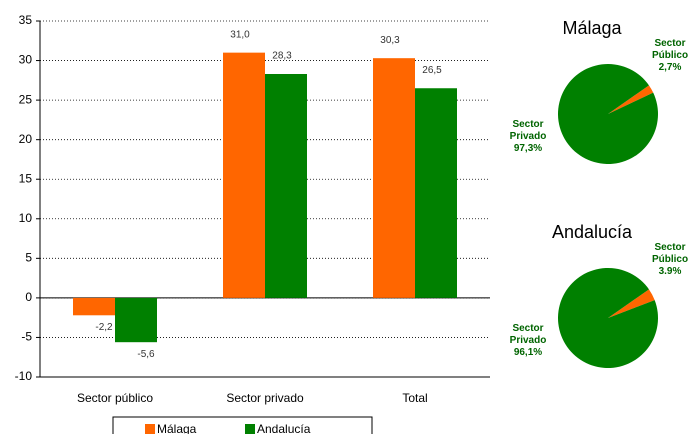 The height and width of the screenshot is (434, 692). Describe the element at coordinates (528, 148) in the screenshot. I see `pie-value-label: 97,3%` at that location.